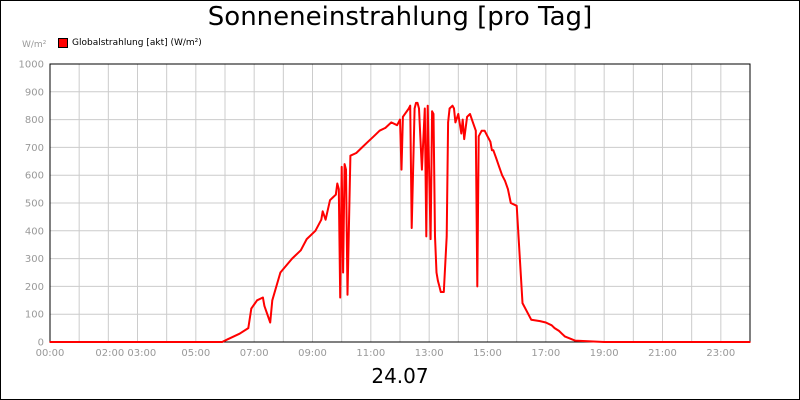 This screenshot has width=800, height=400. Describe the element at coordinates (34, 315) in the screenshot. I see `y-tick-label: 100` at that location.